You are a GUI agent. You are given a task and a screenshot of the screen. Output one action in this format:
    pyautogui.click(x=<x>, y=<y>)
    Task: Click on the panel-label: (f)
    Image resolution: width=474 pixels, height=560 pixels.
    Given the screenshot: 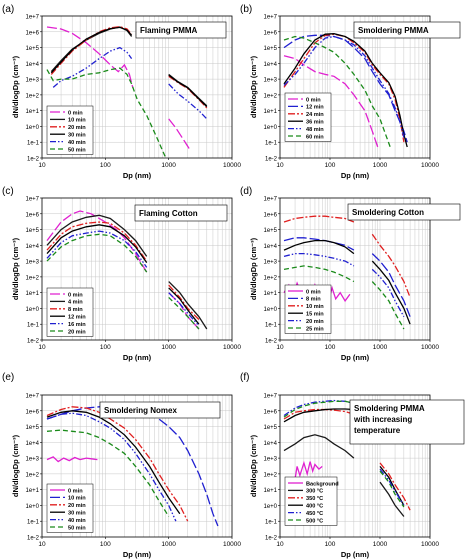 What is the action you would take?
    pyautogui.click(x=244, y=377)
    